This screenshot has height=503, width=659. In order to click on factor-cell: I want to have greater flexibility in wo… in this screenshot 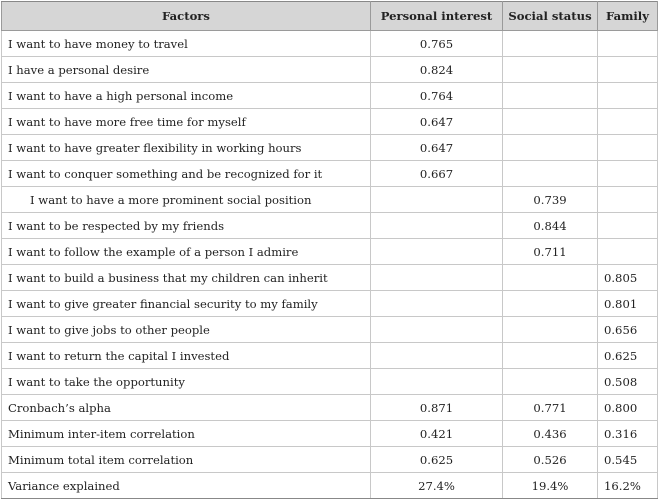, I will do `click(186, 147)`.